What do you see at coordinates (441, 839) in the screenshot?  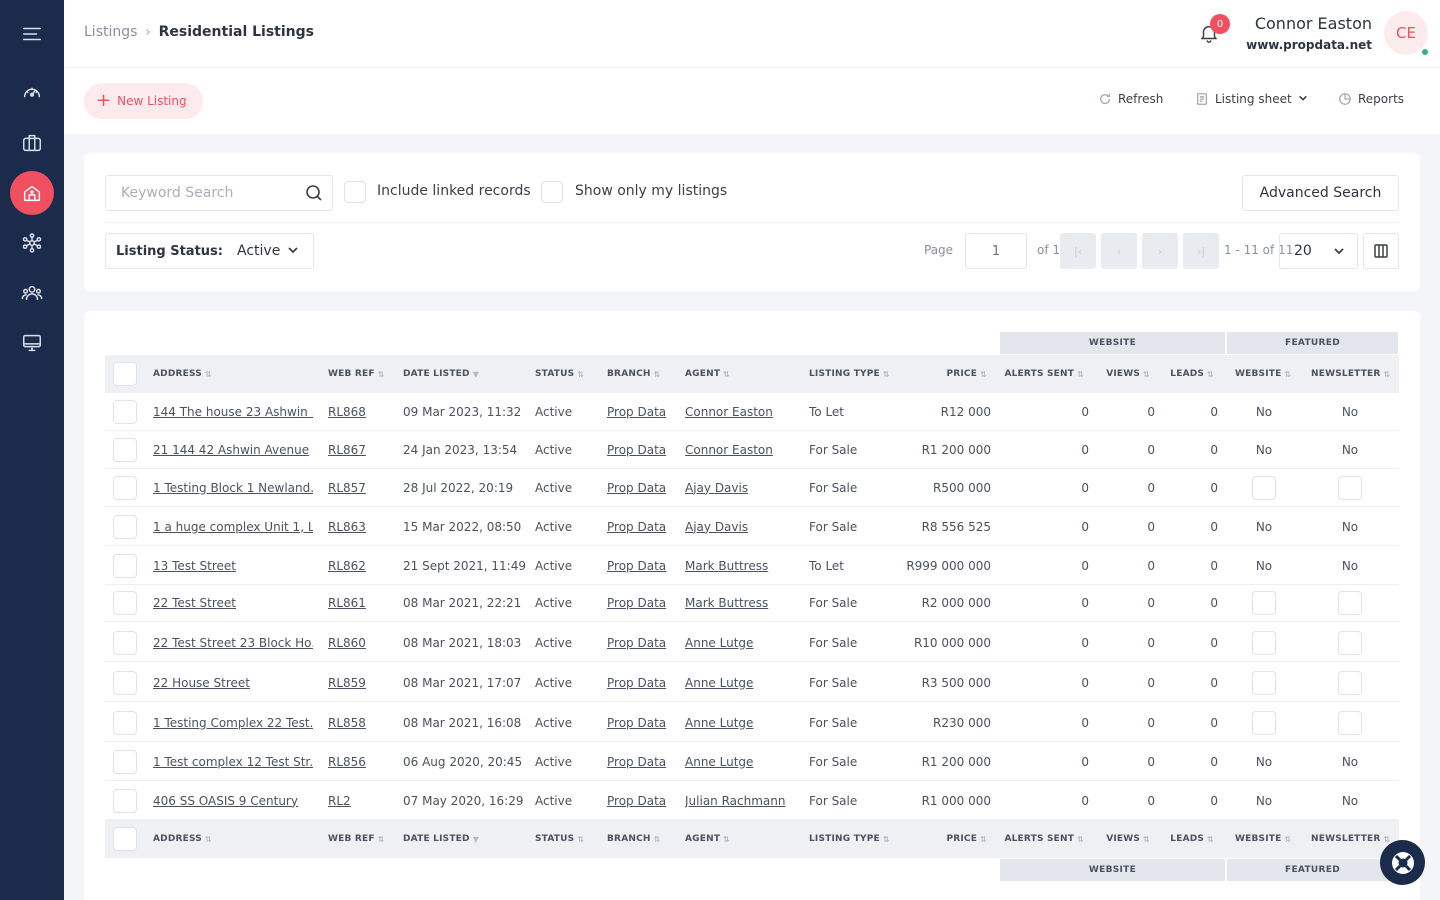 I see `col-date-listed-bottom: DATE LISTED ▼` at bounding box center [441, 839].